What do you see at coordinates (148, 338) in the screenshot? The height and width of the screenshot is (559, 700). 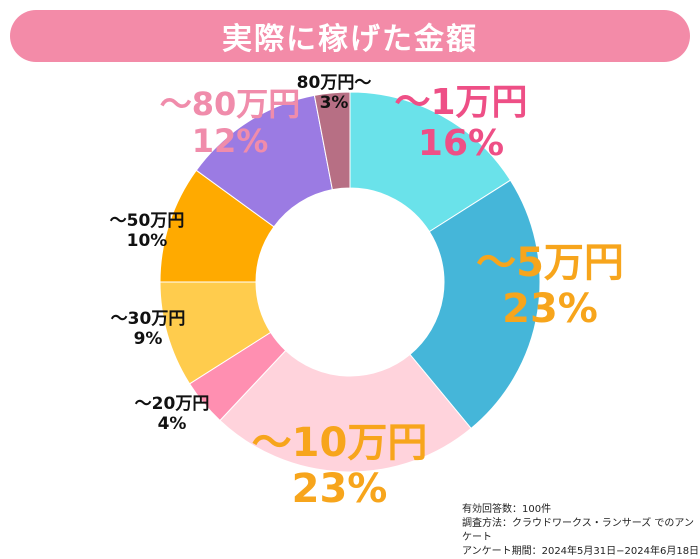 I see `slice-value-text: 9%` at bounding box center [148, 338].